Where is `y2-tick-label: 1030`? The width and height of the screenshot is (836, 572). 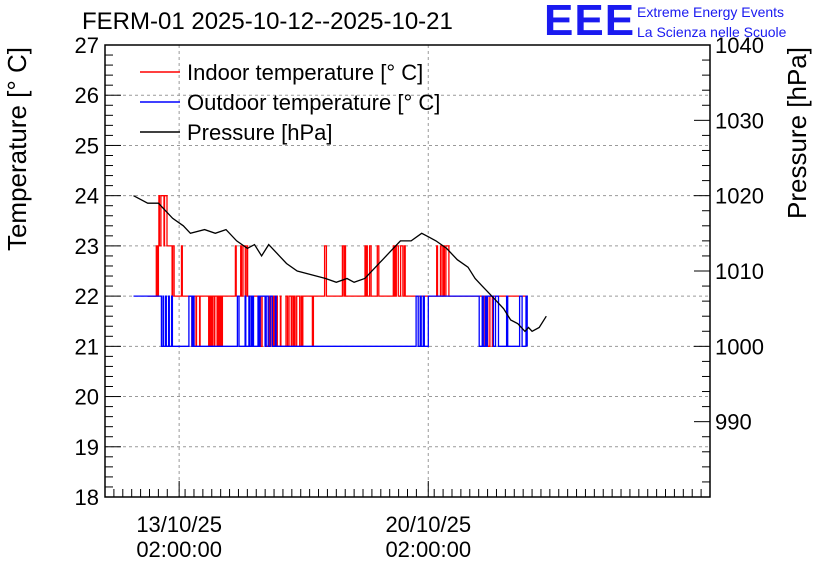 y2-tick-label: 1030 is located at coordinates (739, 120).